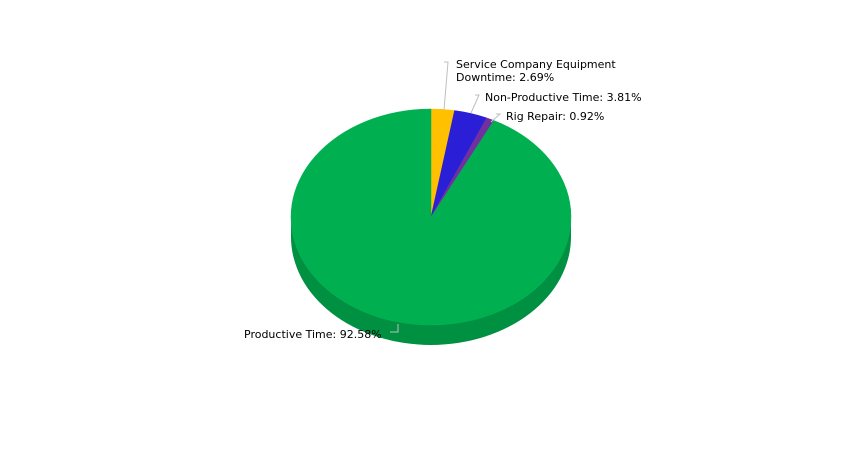  I want to click on data-label: Non-Productive Time: 3.81%, so click(563, 97).